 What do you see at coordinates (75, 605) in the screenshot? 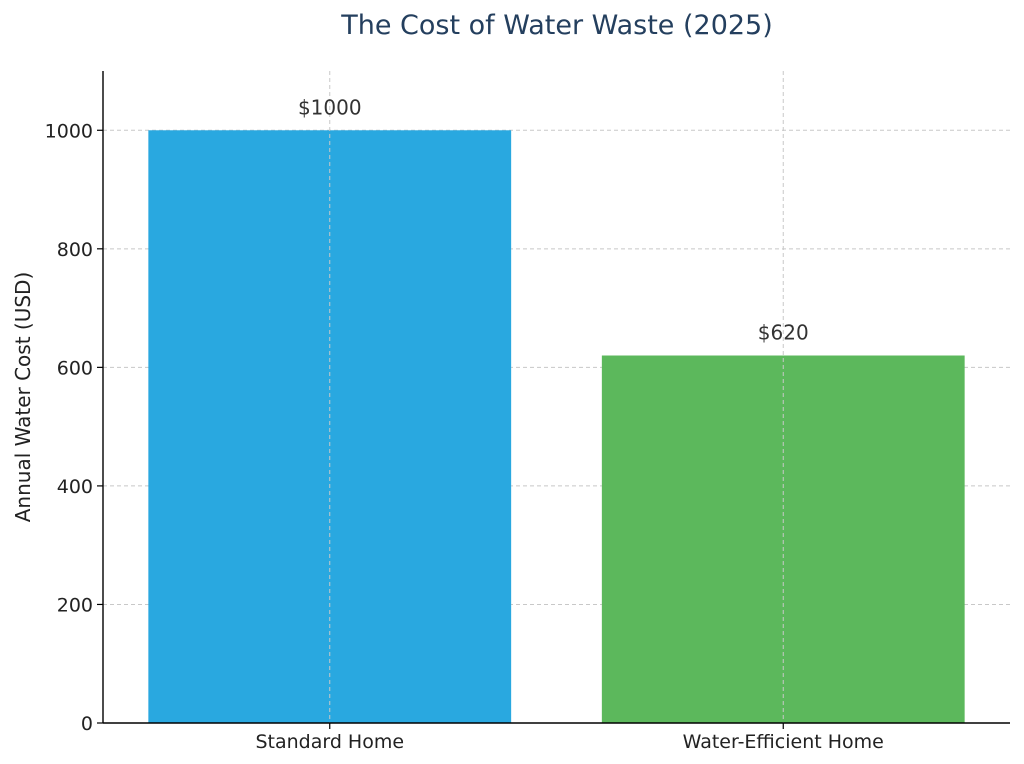
I see `y-tick-label-1: 200` at bounding box center [75, 605].